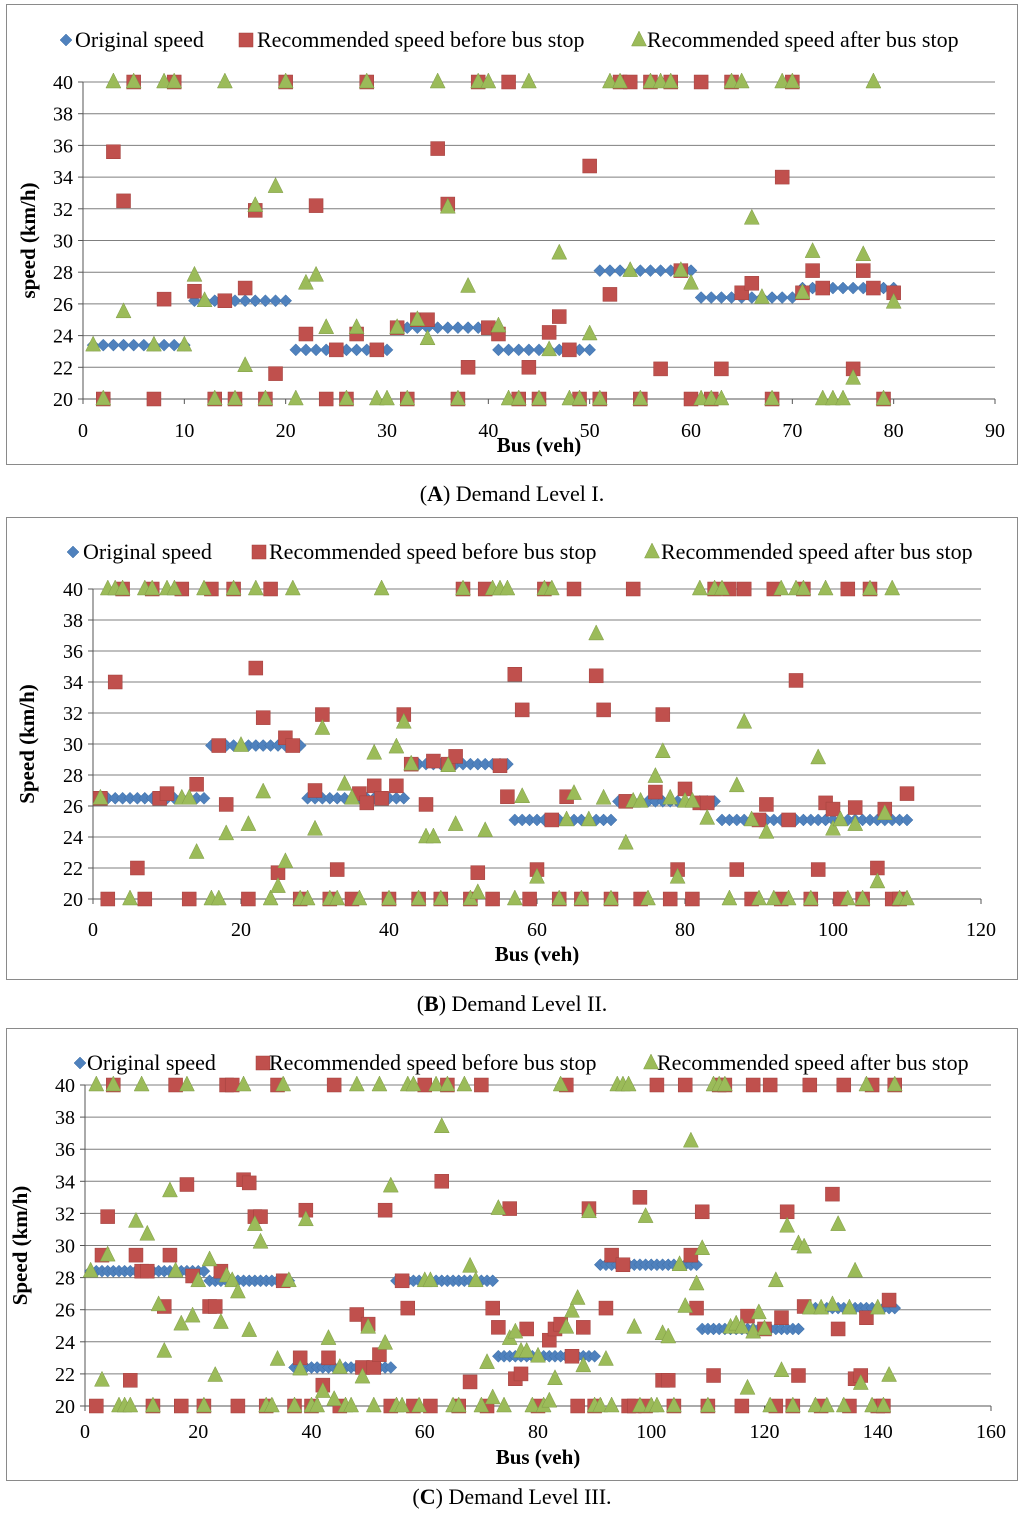 The height and width of the screenshot is (1516, 1024). What do you see at coordinates (512, 493) in the screenshot?
I see `caption-a: (A) Demand Level I.` at bounding box center [512, 493].